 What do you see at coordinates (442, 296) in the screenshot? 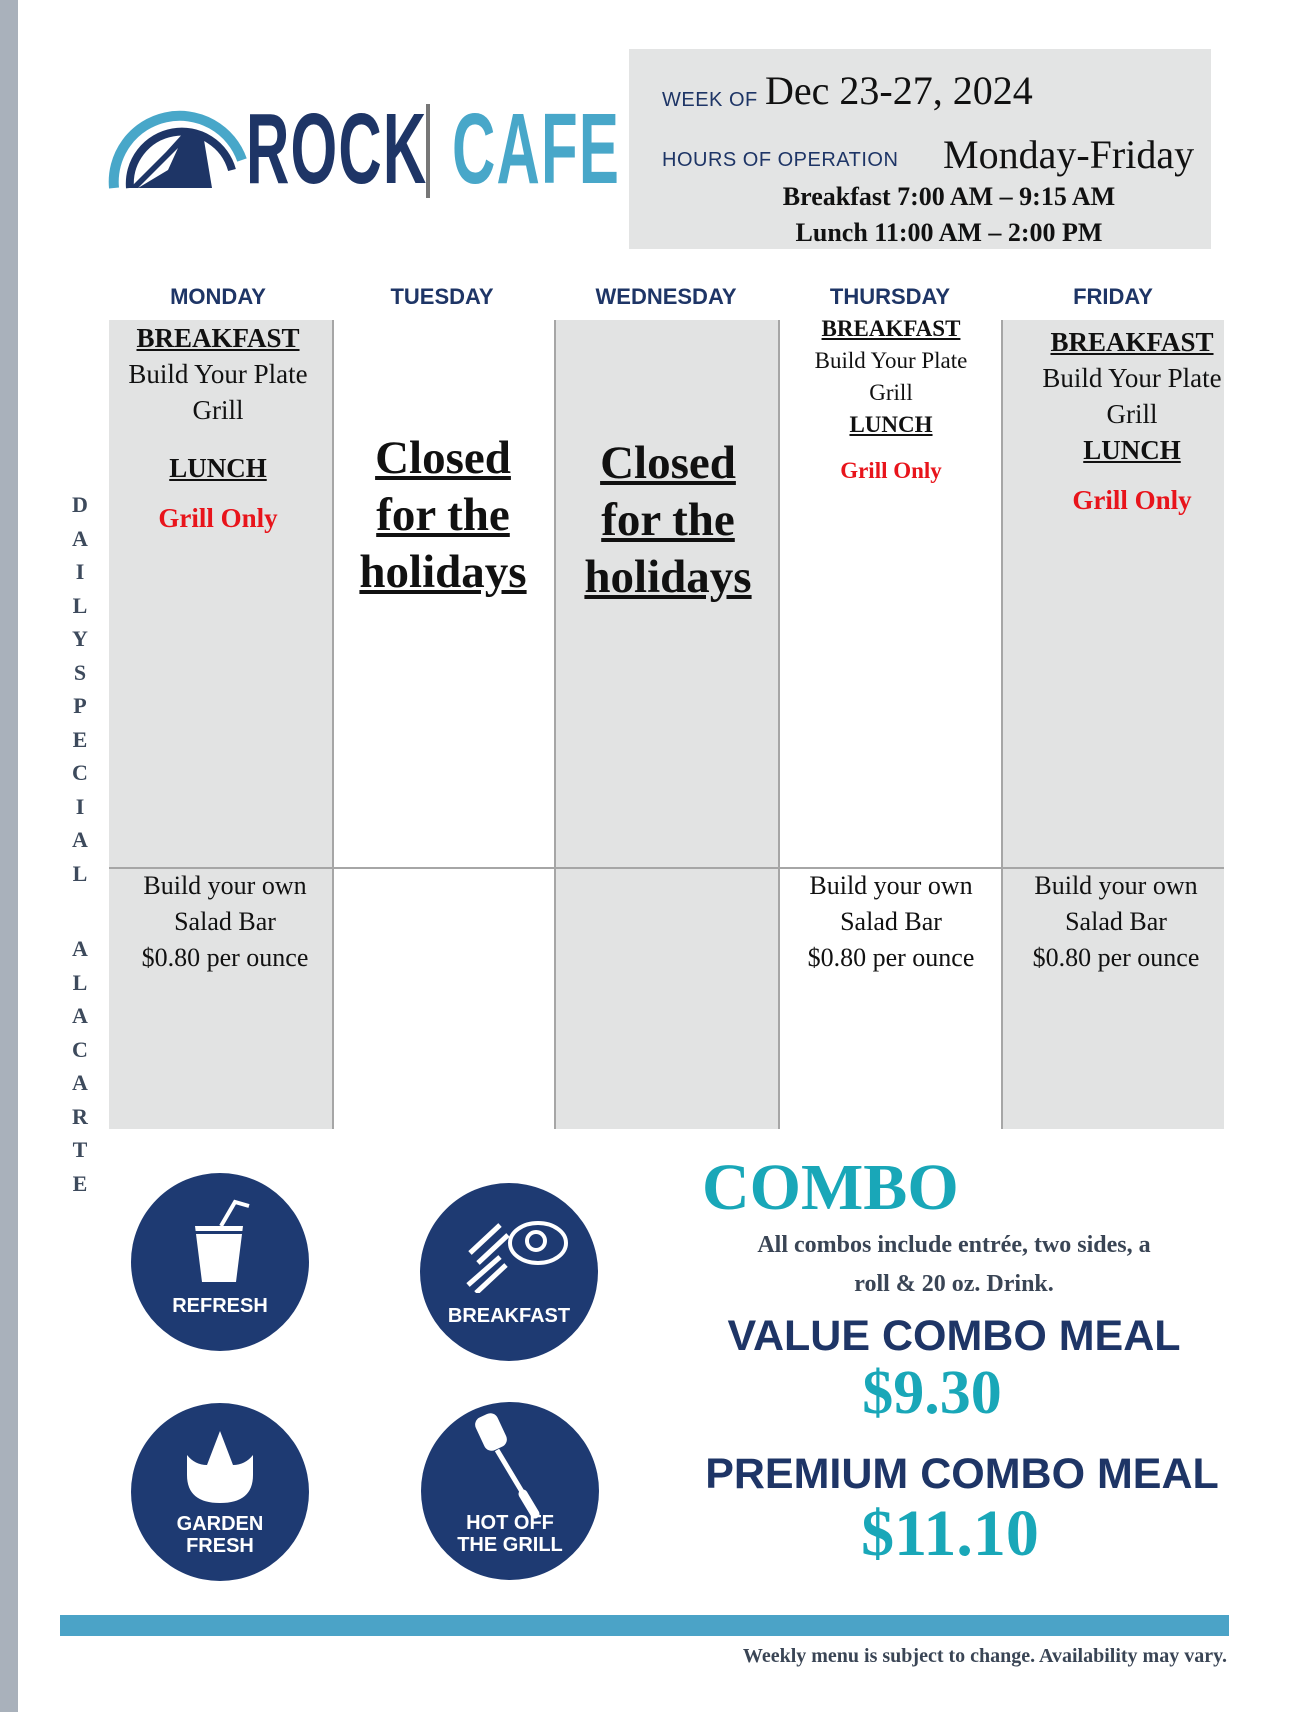
I see `day-header-tuesday: TUESDAY` at bounding box center [442, 296].